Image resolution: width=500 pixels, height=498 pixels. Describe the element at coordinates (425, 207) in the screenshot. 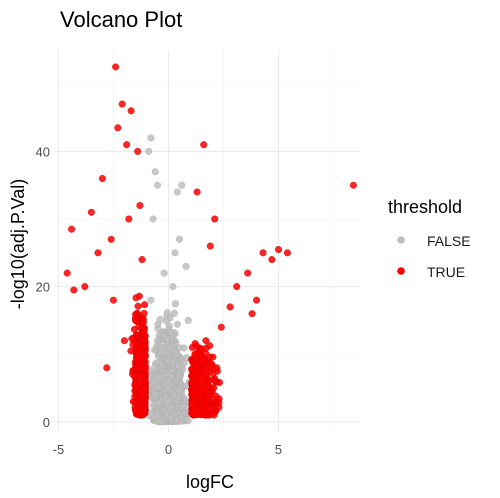

I see `legend-title: threshold` at that location.